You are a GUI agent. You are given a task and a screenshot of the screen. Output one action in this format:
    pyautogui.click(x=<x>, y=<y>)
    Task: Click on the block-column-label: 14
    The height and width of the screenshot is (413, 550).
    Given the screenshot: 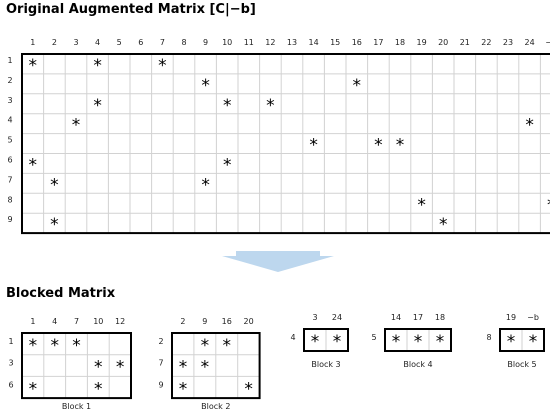 What is the action you would take?
    pyautogui.click(x=396, y=317)
    